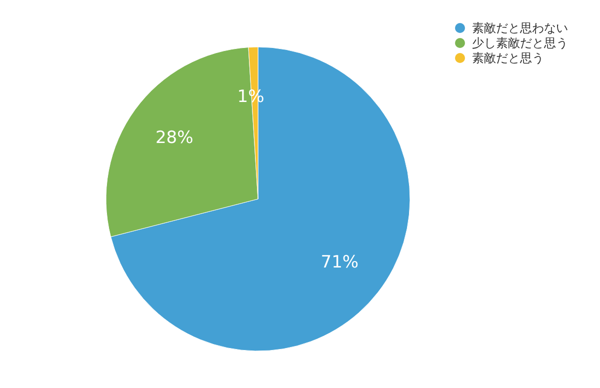  I want to click on legend-label: 少し素敵だと思う, so click(520, 43).